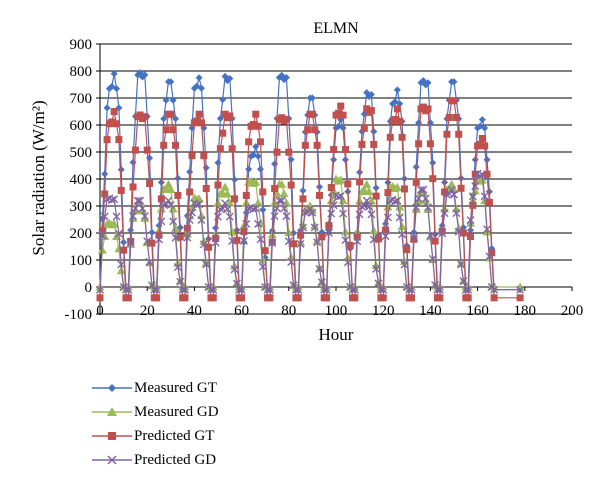 Image resolution: width=600 pixels, height=494 pixels. I want to click on y-tick-label-9: 800, so click(81, 72).